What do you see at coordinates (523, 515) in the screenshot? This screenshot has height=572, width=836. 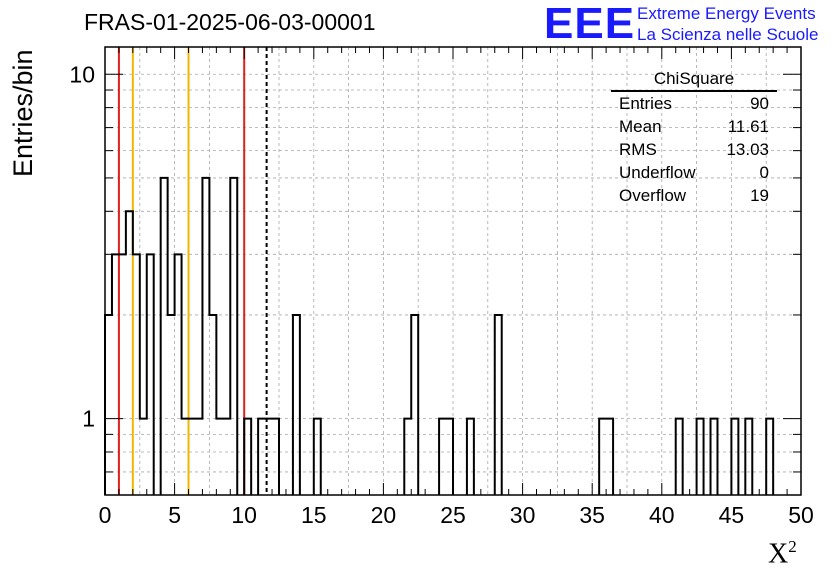 I see `x-tick-label: 30` at bounding box center [523, 515].